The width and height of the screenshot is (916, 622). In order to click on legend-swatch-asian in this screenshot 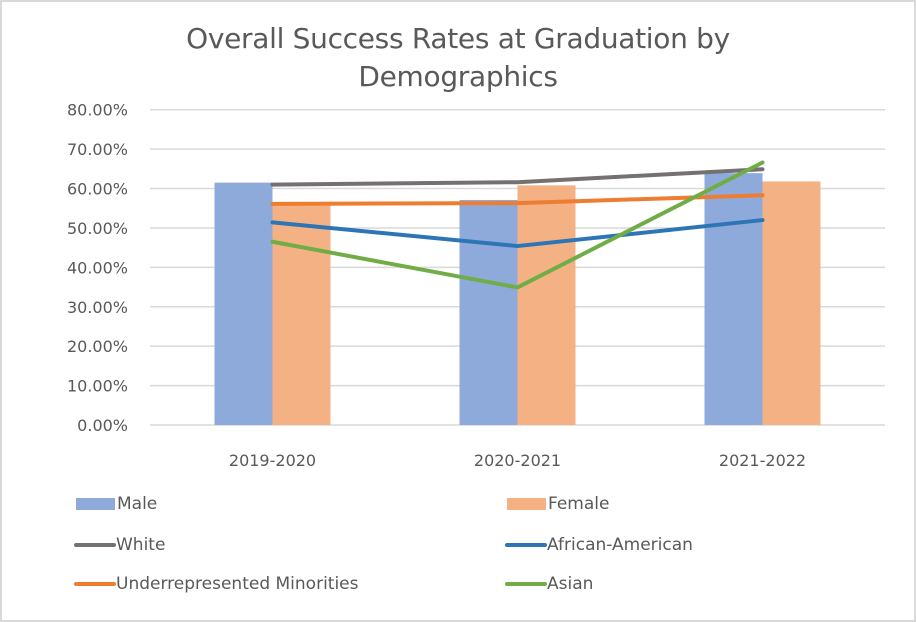, I will do `click(526, 584)`.